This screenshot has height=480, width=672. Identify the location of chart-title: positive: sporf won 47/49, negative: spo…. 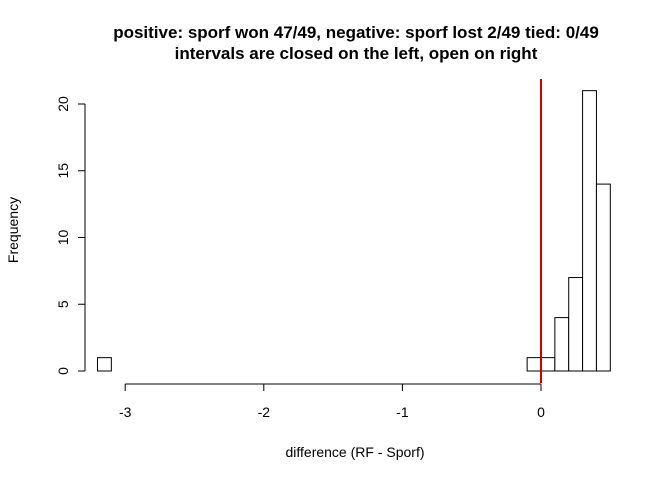
(356, 32).